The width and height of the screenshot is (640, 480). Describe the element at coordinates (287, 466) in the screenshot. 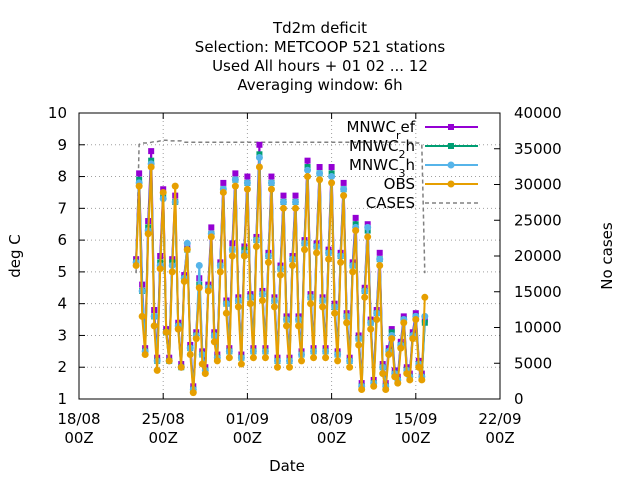

I see `x-axis-label: Date` at that location.